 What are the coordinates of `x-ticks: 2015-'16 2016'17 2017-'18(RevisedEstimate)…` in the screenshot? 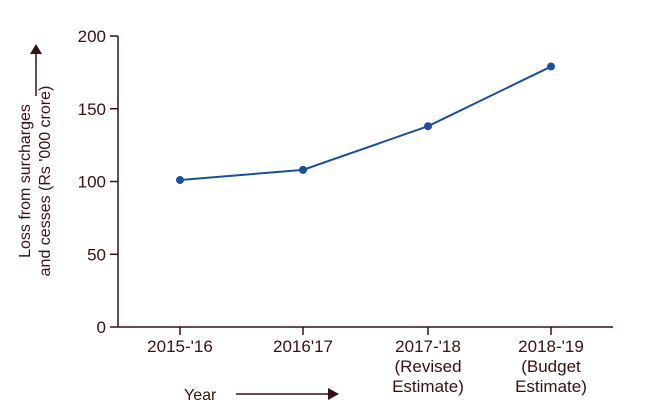 It's located at (367, 361).